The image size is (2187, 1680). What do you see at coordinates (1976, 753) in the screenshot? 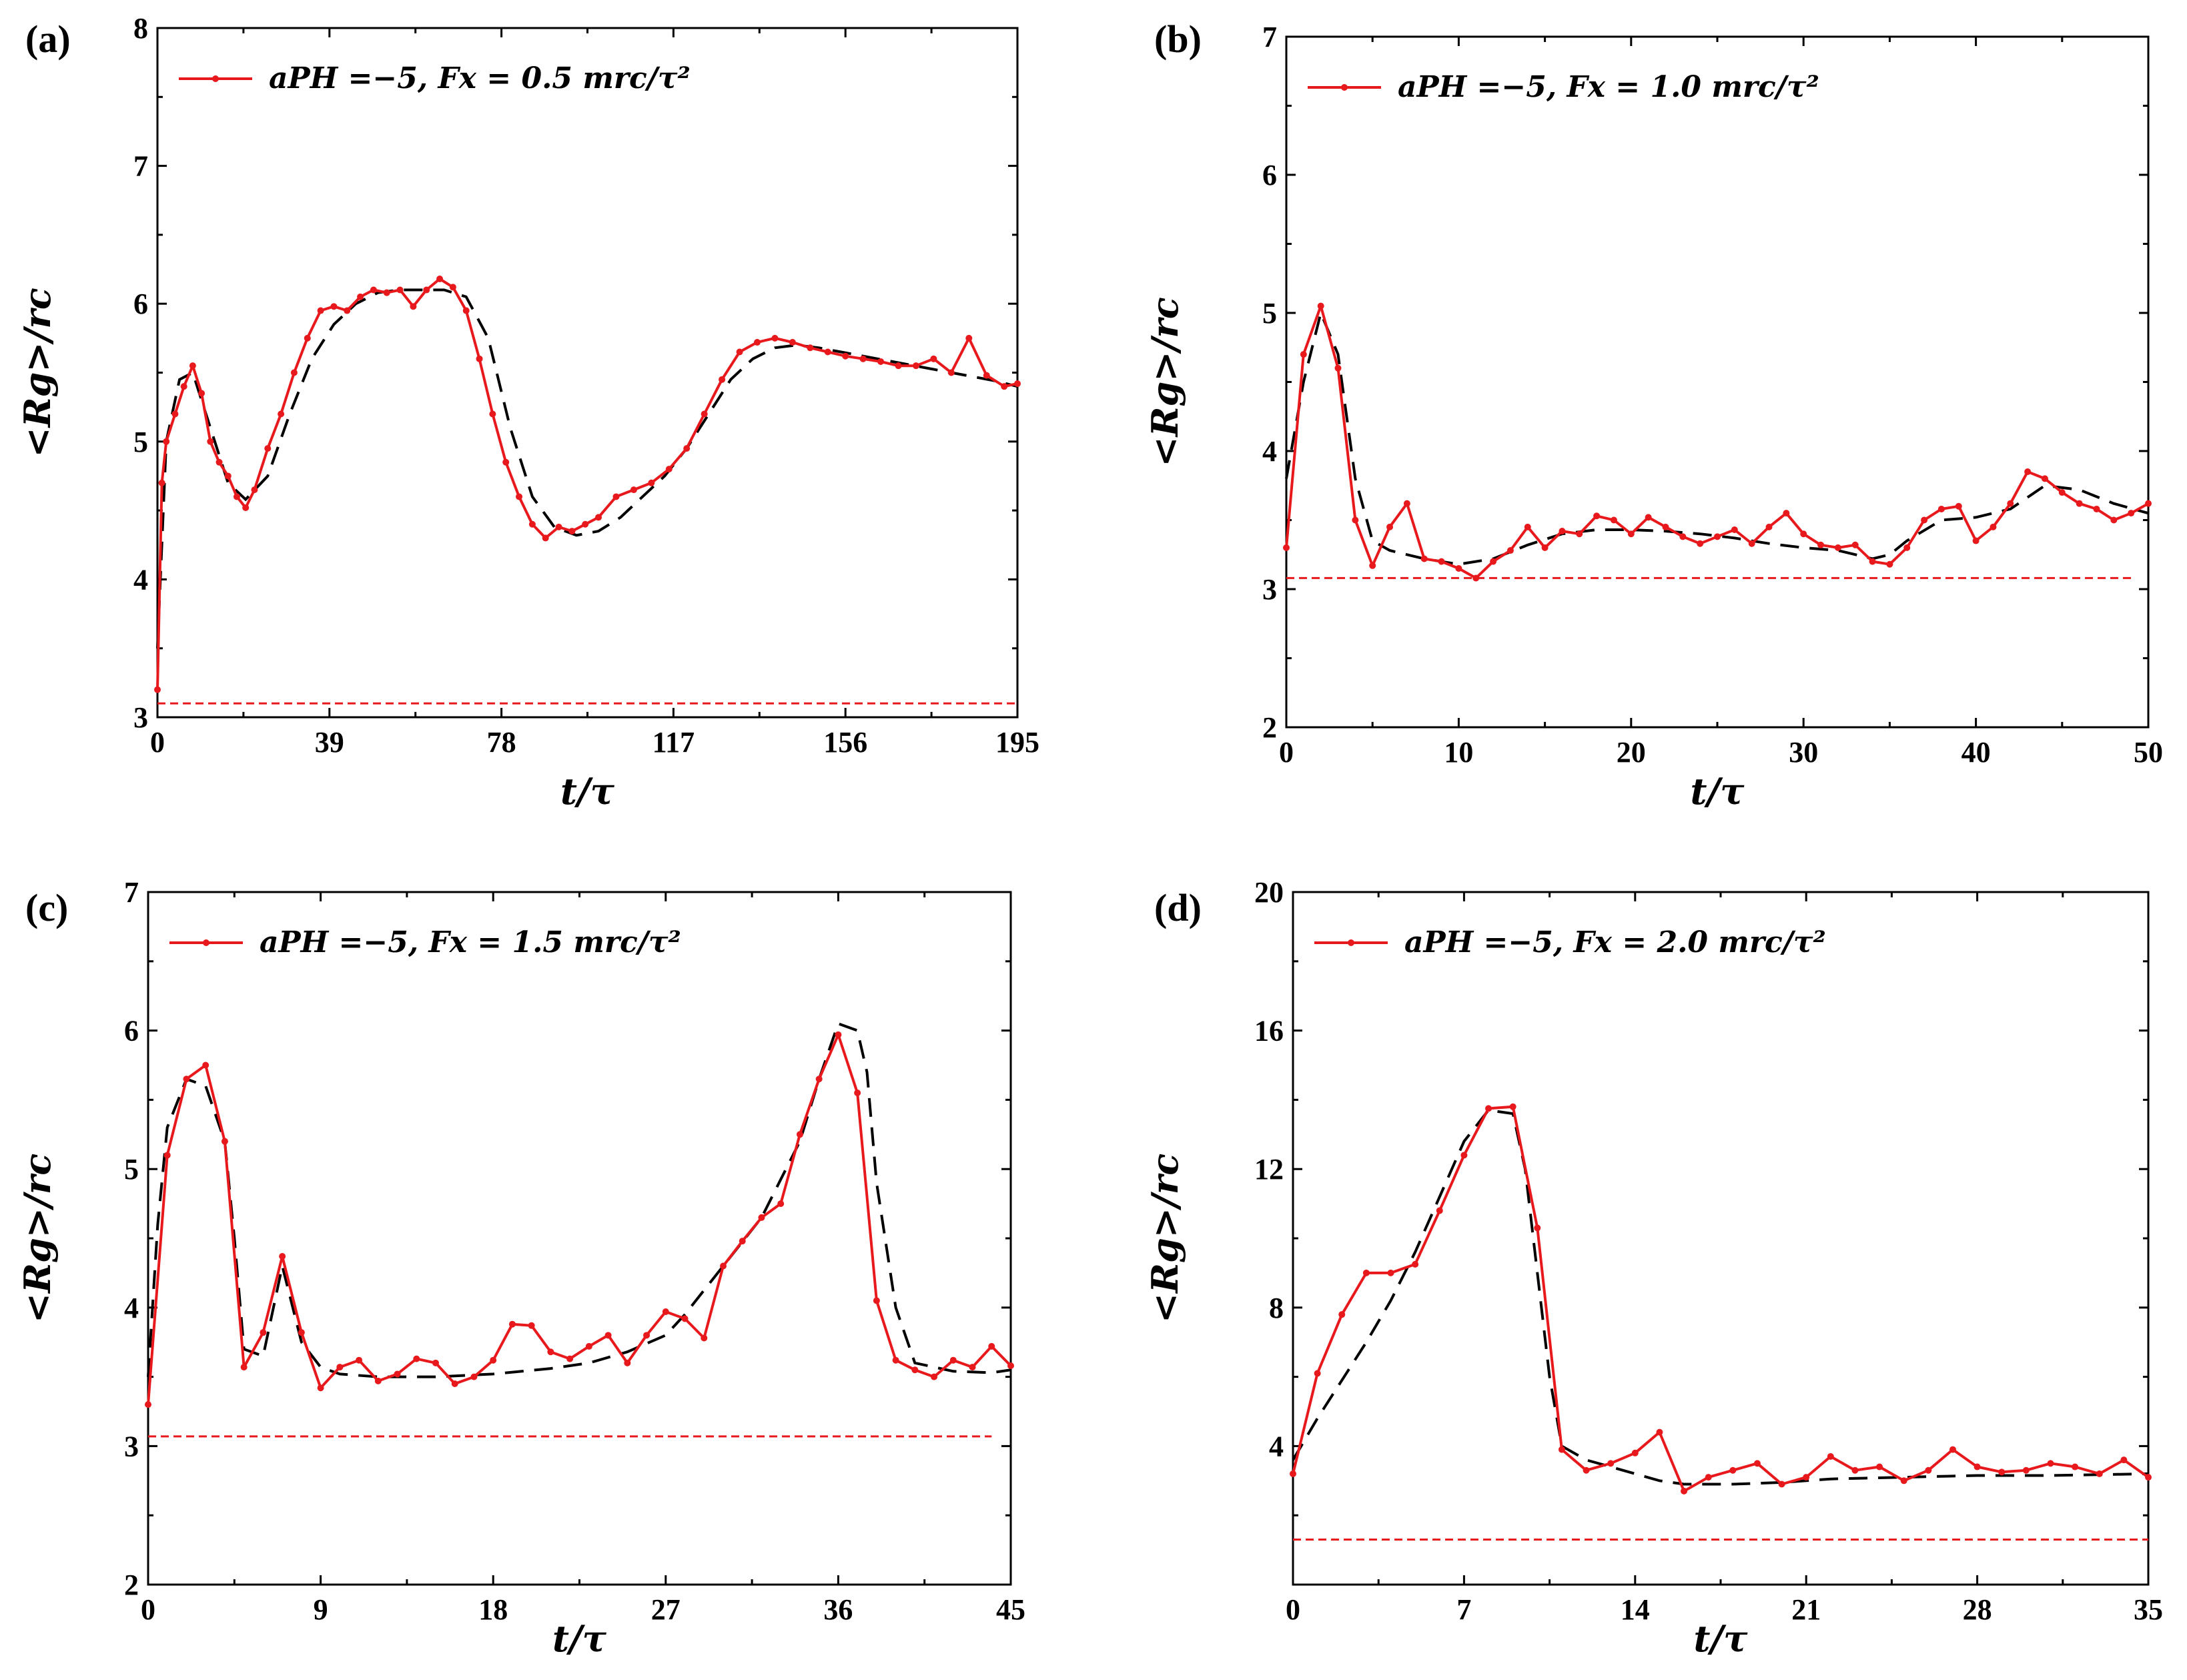
I see `x-tick-label: 40` at bounding box center [1976, 753].